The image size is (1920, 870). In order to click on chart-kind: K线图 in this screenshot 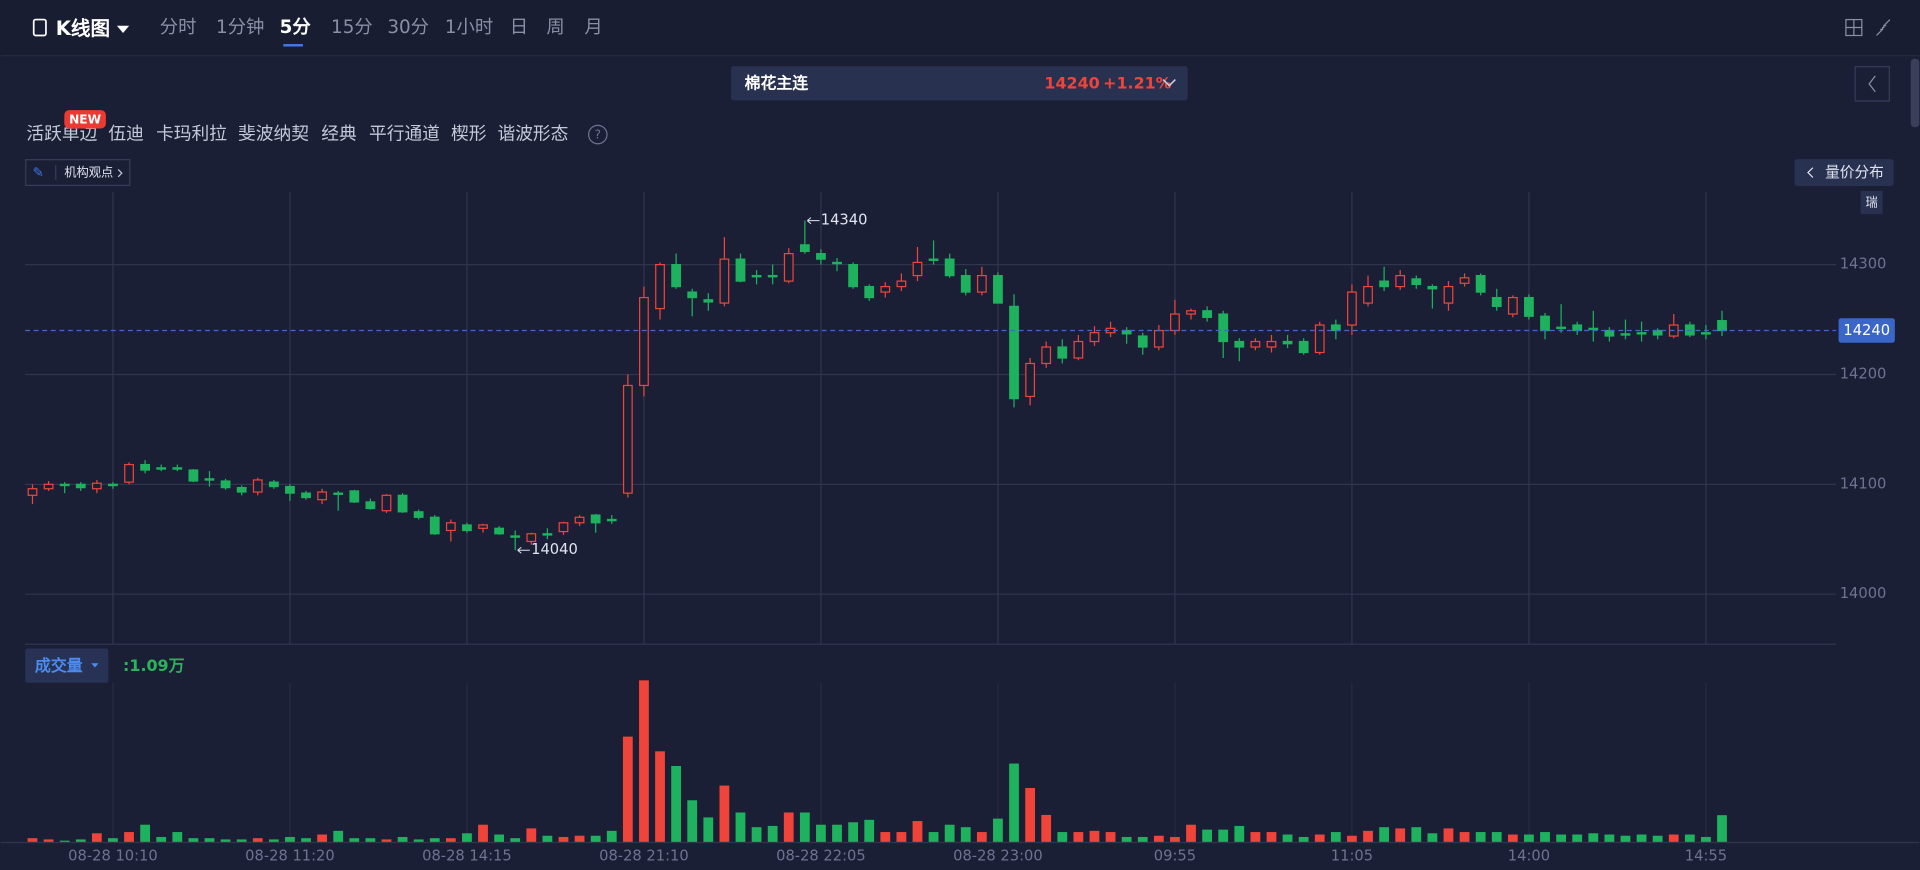, I will do `click(83, 28)`.